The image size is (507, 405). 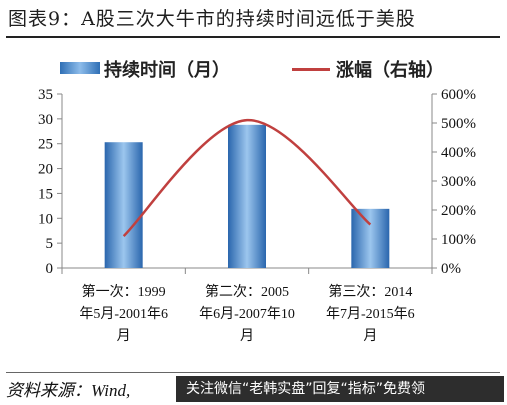 What do you see at coordinates (458, 182) in the screenshot?
I see `right-tick-label: 300%` at bounding box center [458, 182].